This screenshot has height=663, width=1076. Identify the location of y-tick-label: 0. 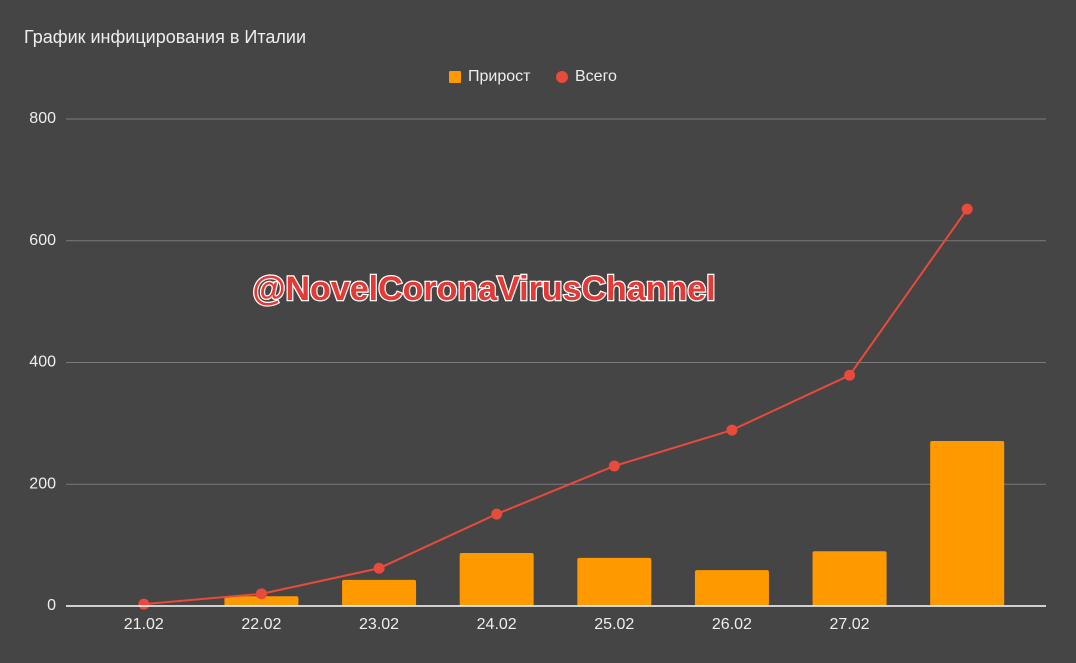
(51, 605).